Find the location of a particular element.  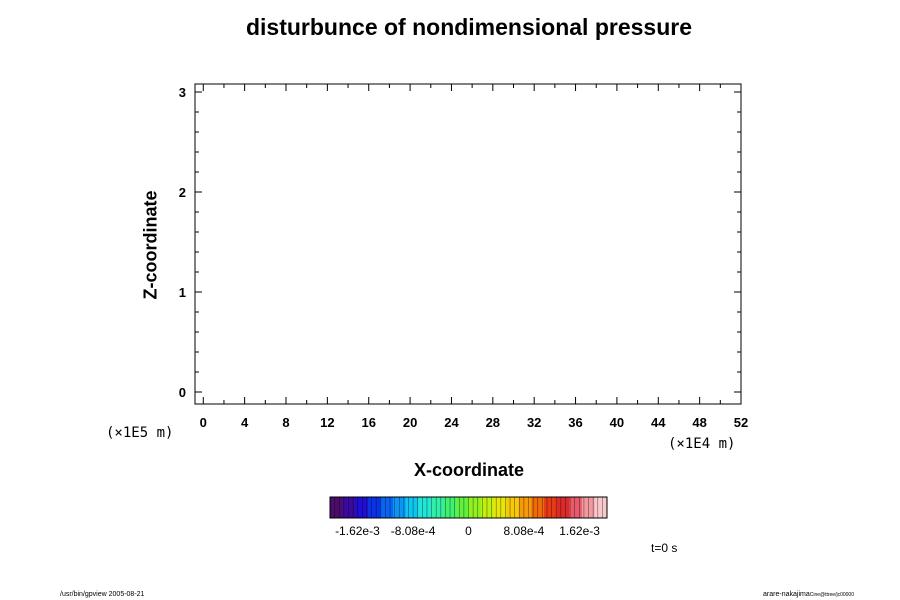

x-tick-label: 28 is located at coordinates (493, 422).